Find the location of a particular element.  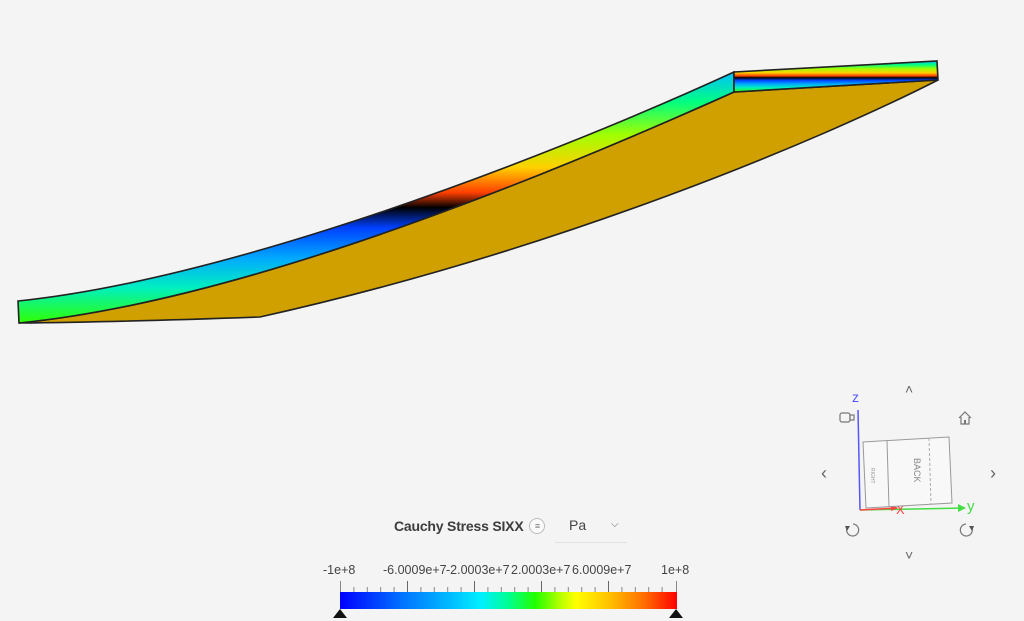

unit-value: Pa is located at coordinates (578, 525).